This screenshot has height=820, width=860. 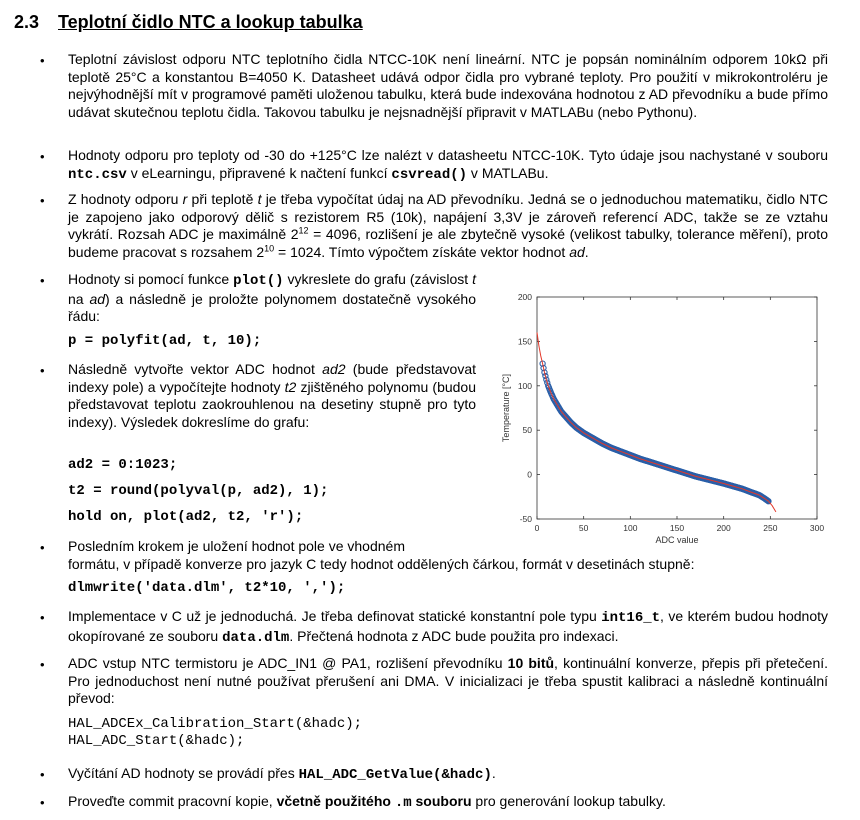 What do you see at coordinates (525, 386) in the screenshot?
I see `y-tick-label: 100` at bounding box center [525, 386].